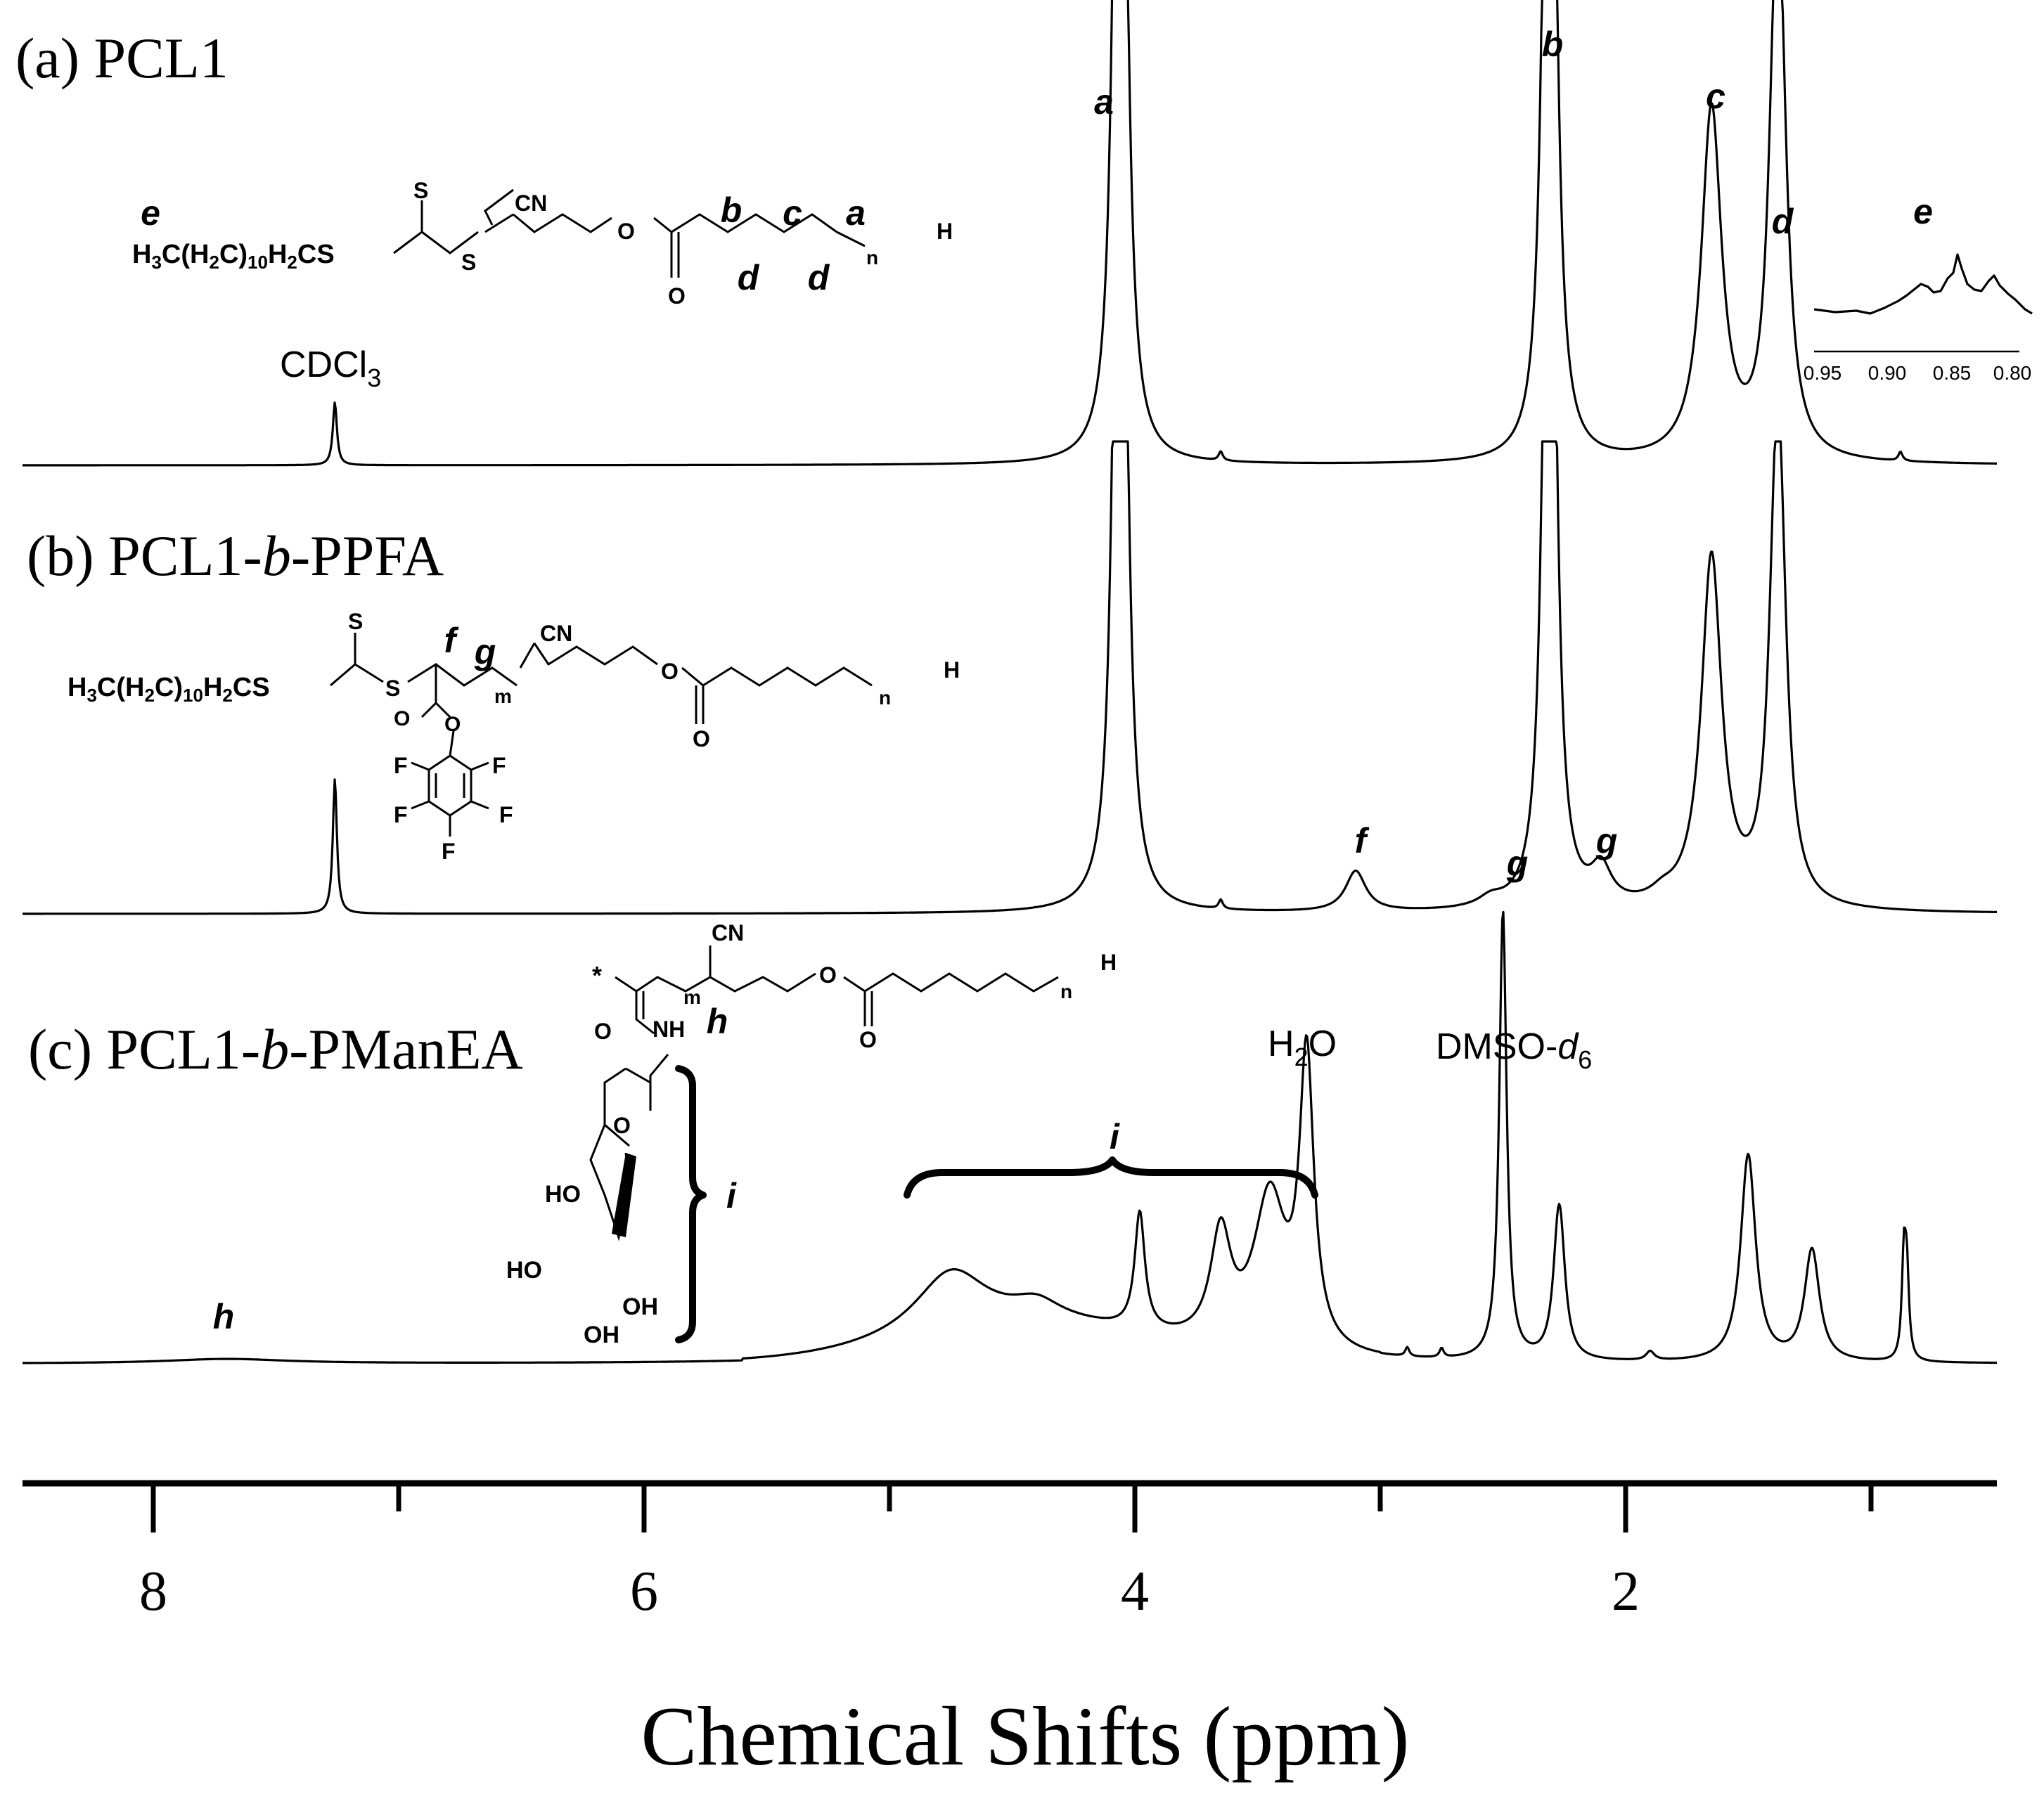 The width and height of the screenshot is (2044, 1794). I want to click on peak-label-h: h, so click(224, 1316).